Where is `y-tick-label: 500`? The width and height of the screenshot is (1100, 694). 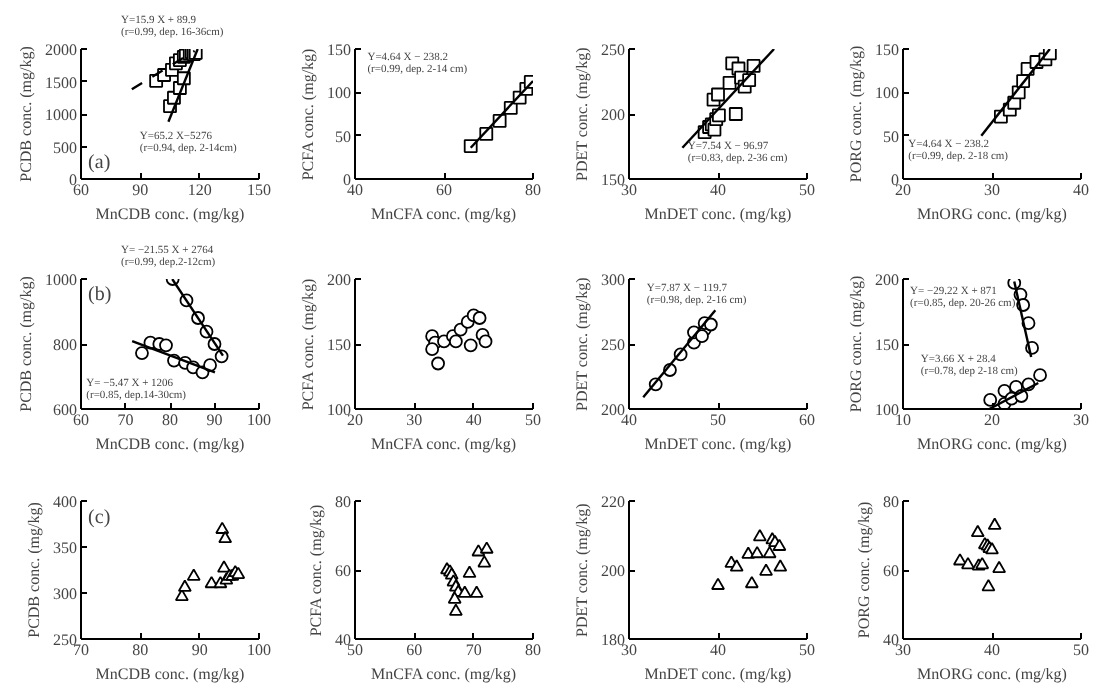
y-tick-label: 500 is located at coordinates (65, 147).